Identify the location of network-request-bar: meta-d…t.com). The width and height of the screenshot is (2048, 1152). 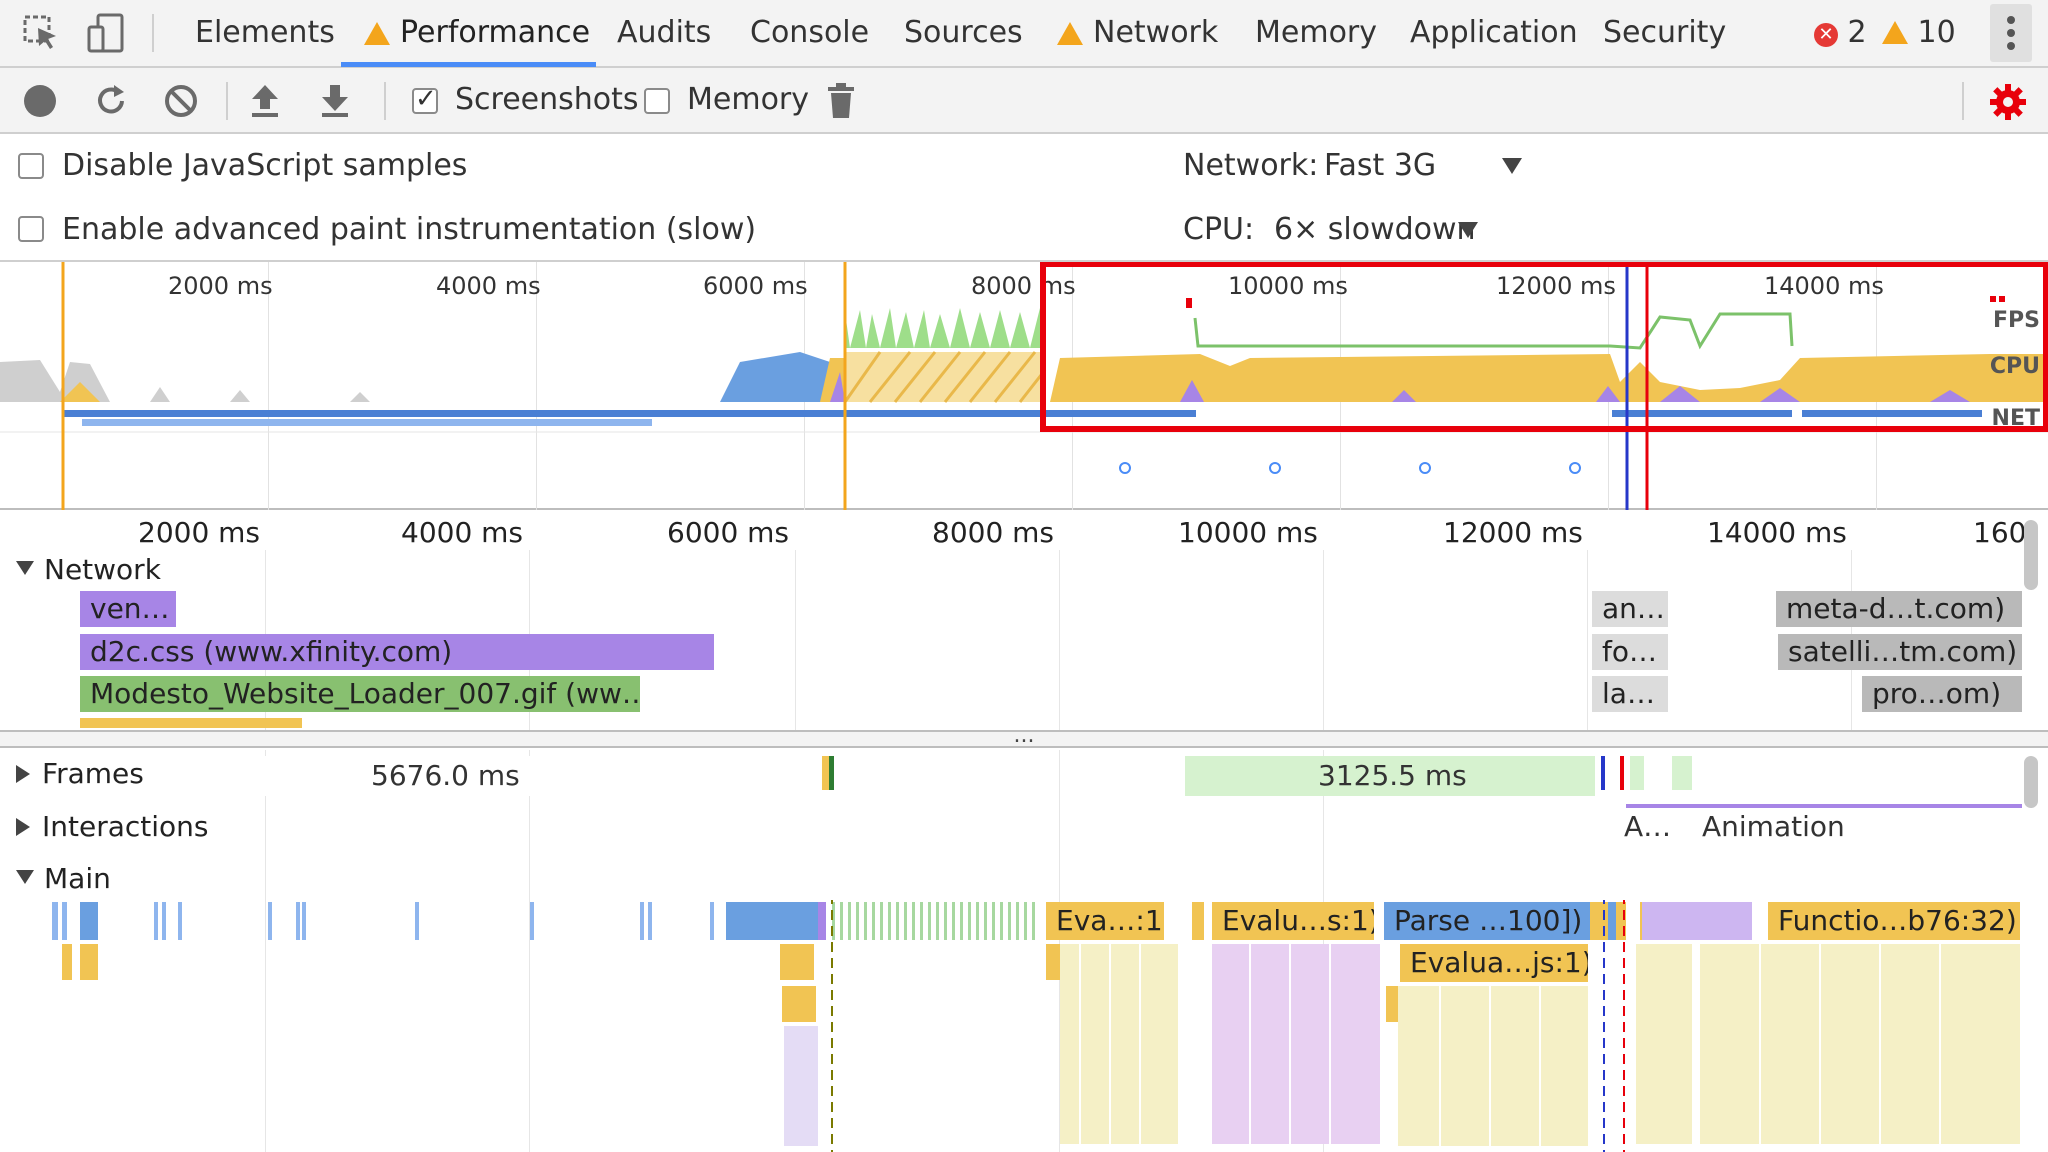
(1899, 609).